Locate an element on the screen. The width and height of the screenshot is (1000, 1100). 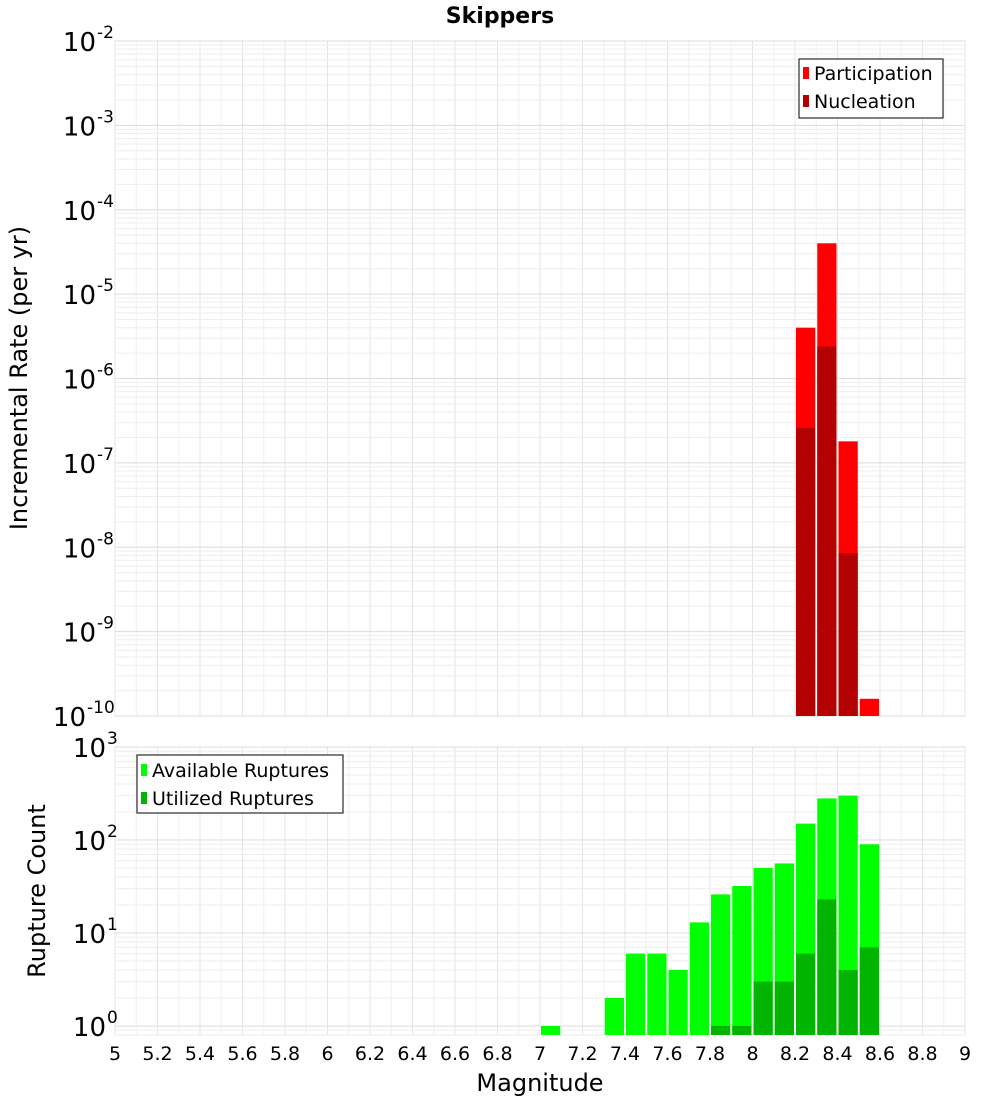
count-legend-label: Available Ruptures is located at coordinates (240, 771).